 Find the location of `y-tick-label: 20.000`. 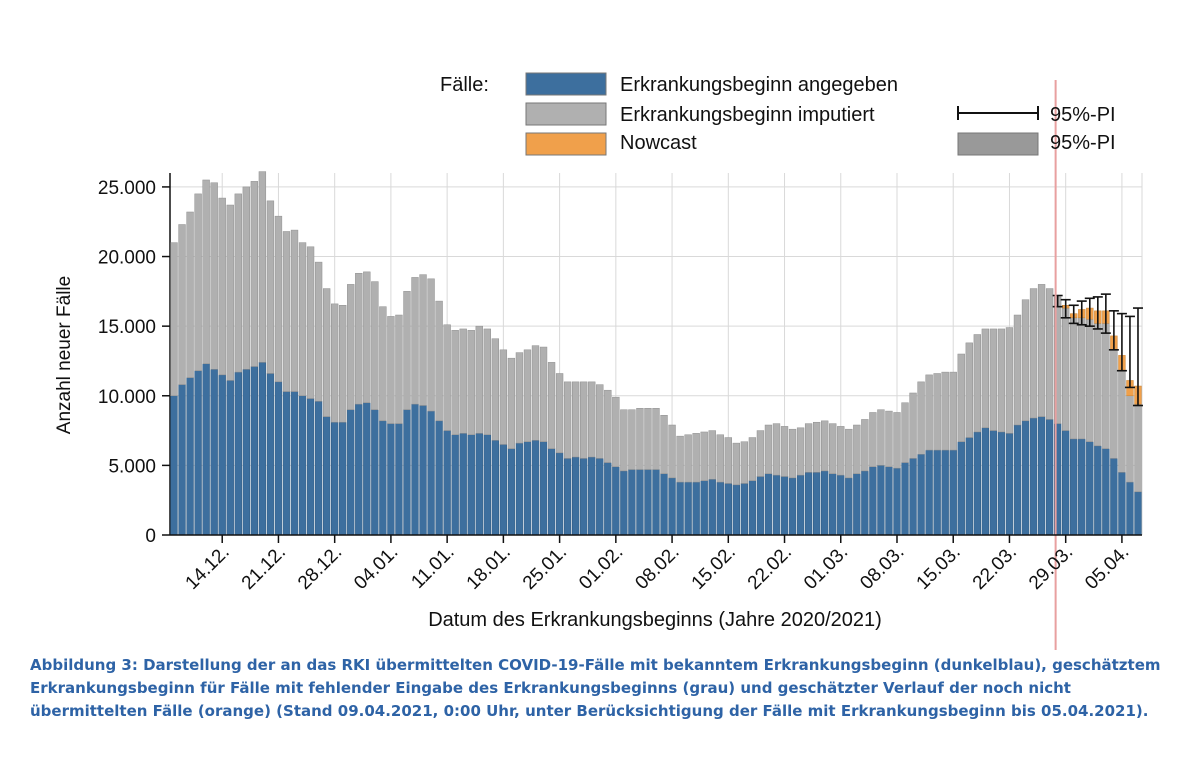

y-tick-label: 20.000 is located at coordinates (127, 258).